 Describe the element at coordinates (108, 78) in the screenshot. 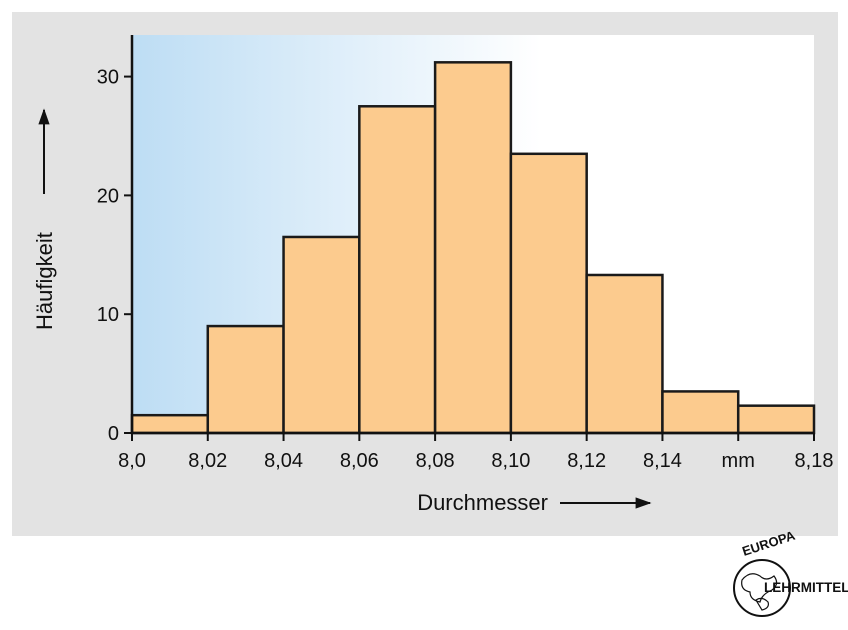

I see `y-tick-label: 30` at that location.